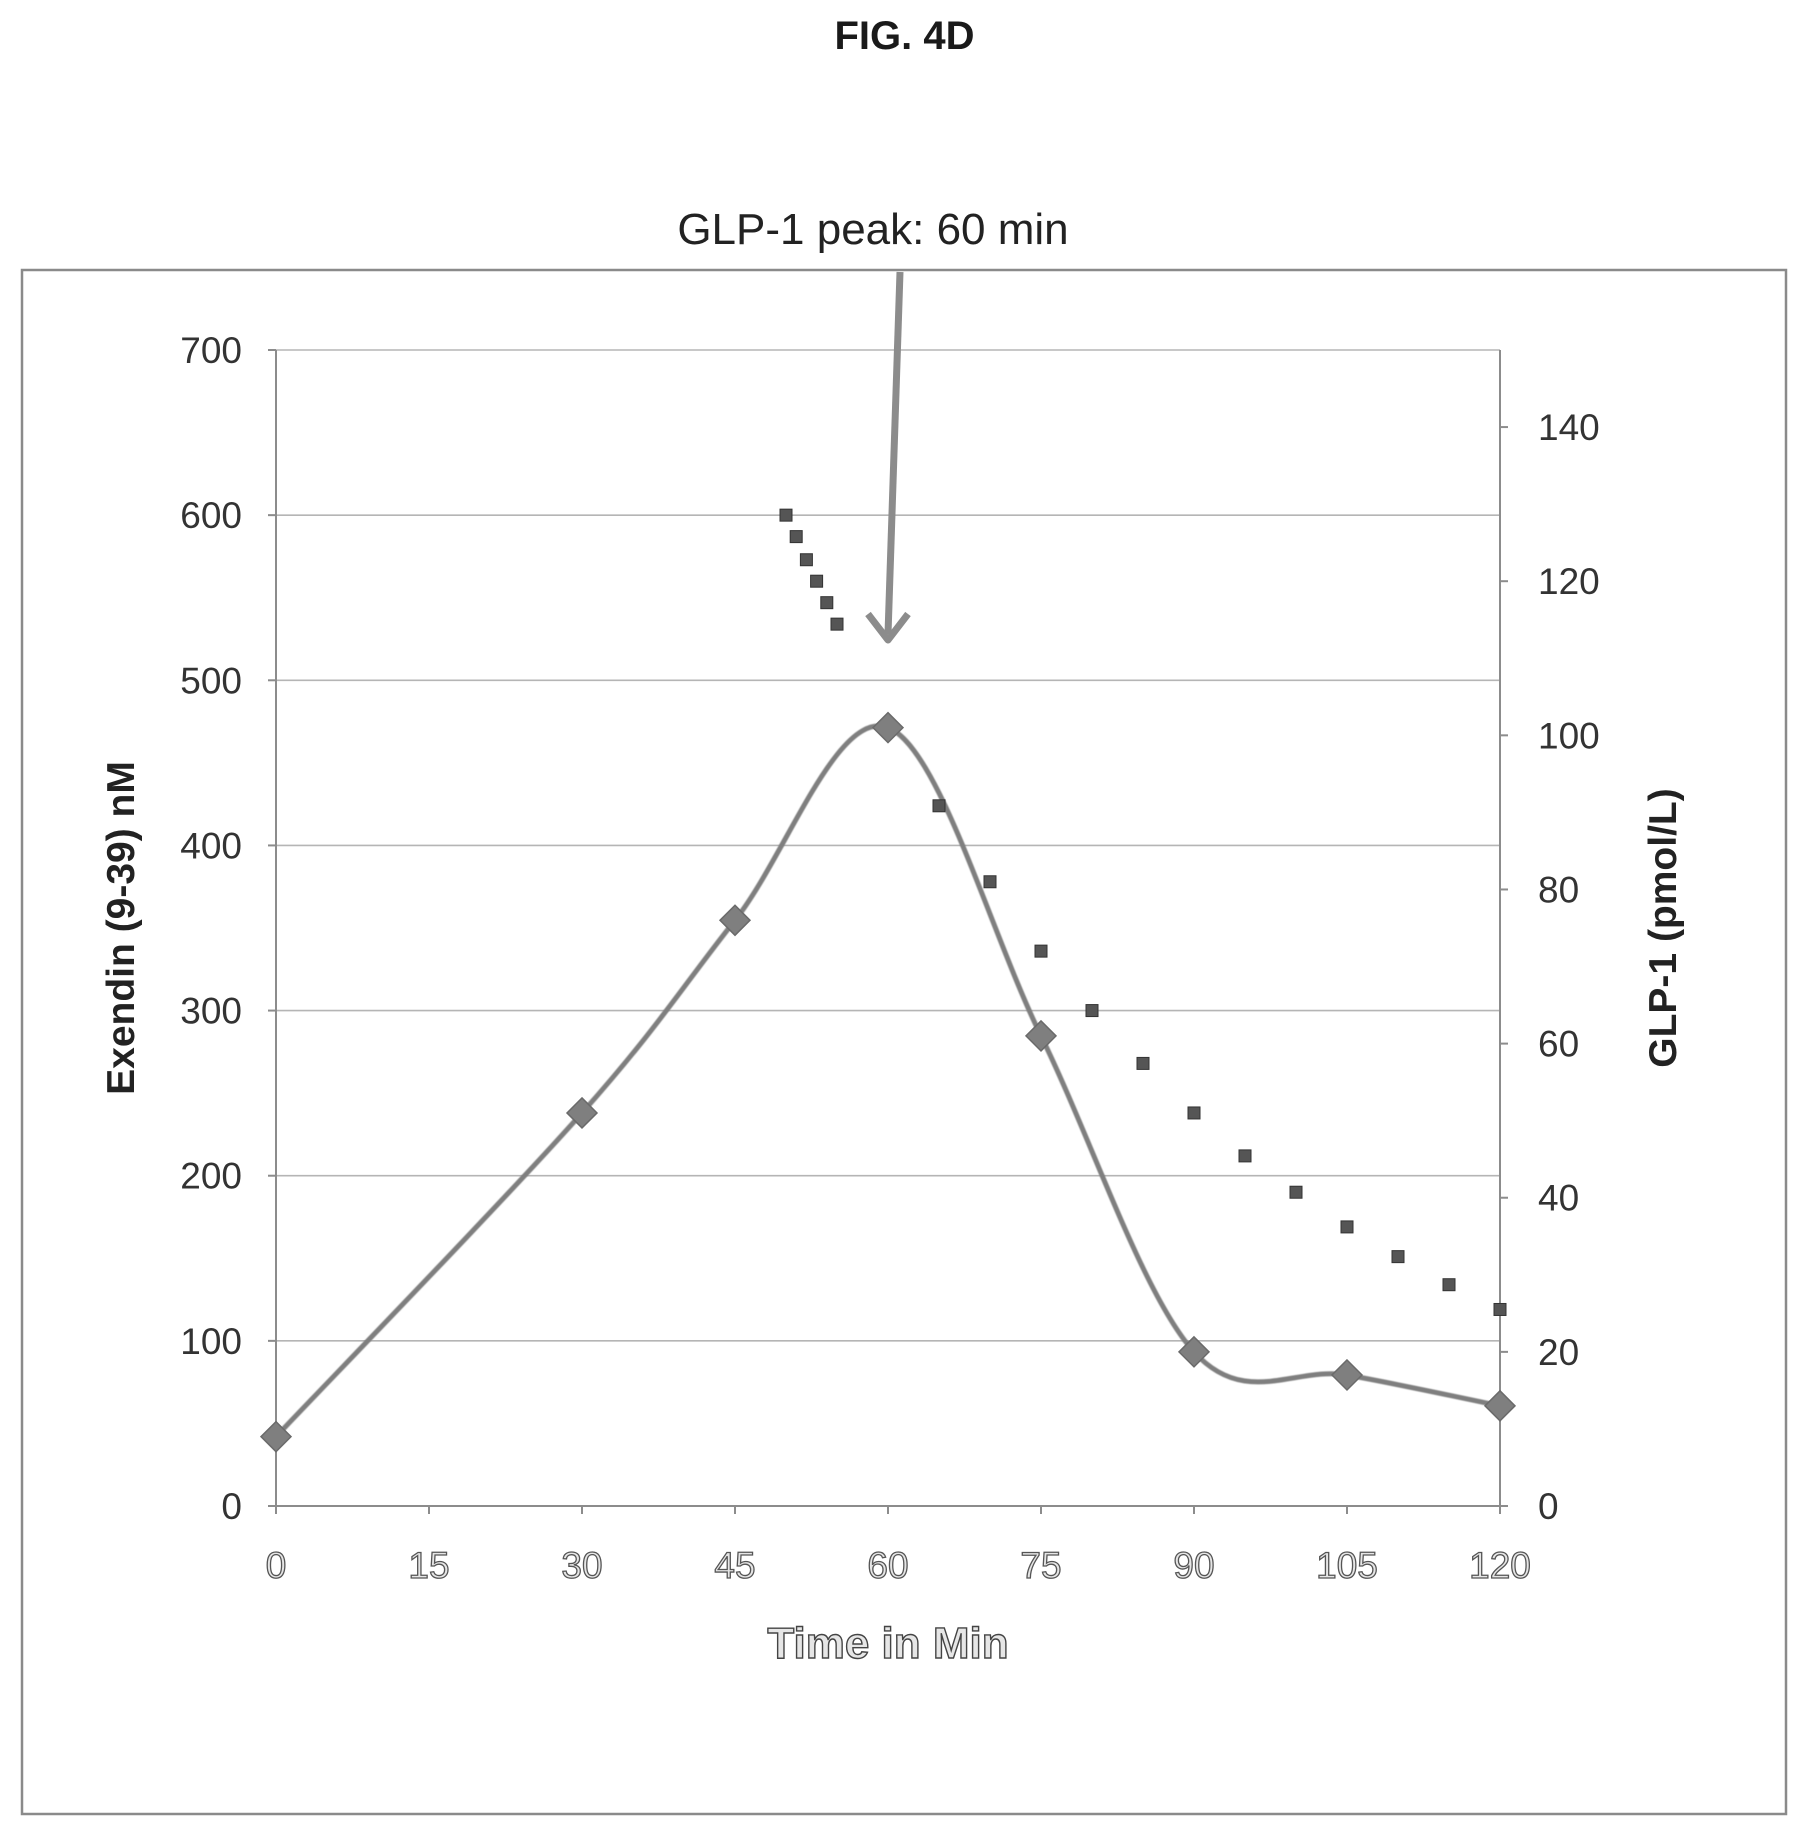 The image size is (1809, 1841). What do you see at coordinates (211, 350) in the screenshot?
I see `y-tick-label: 700` at bounding box center [211, 350].